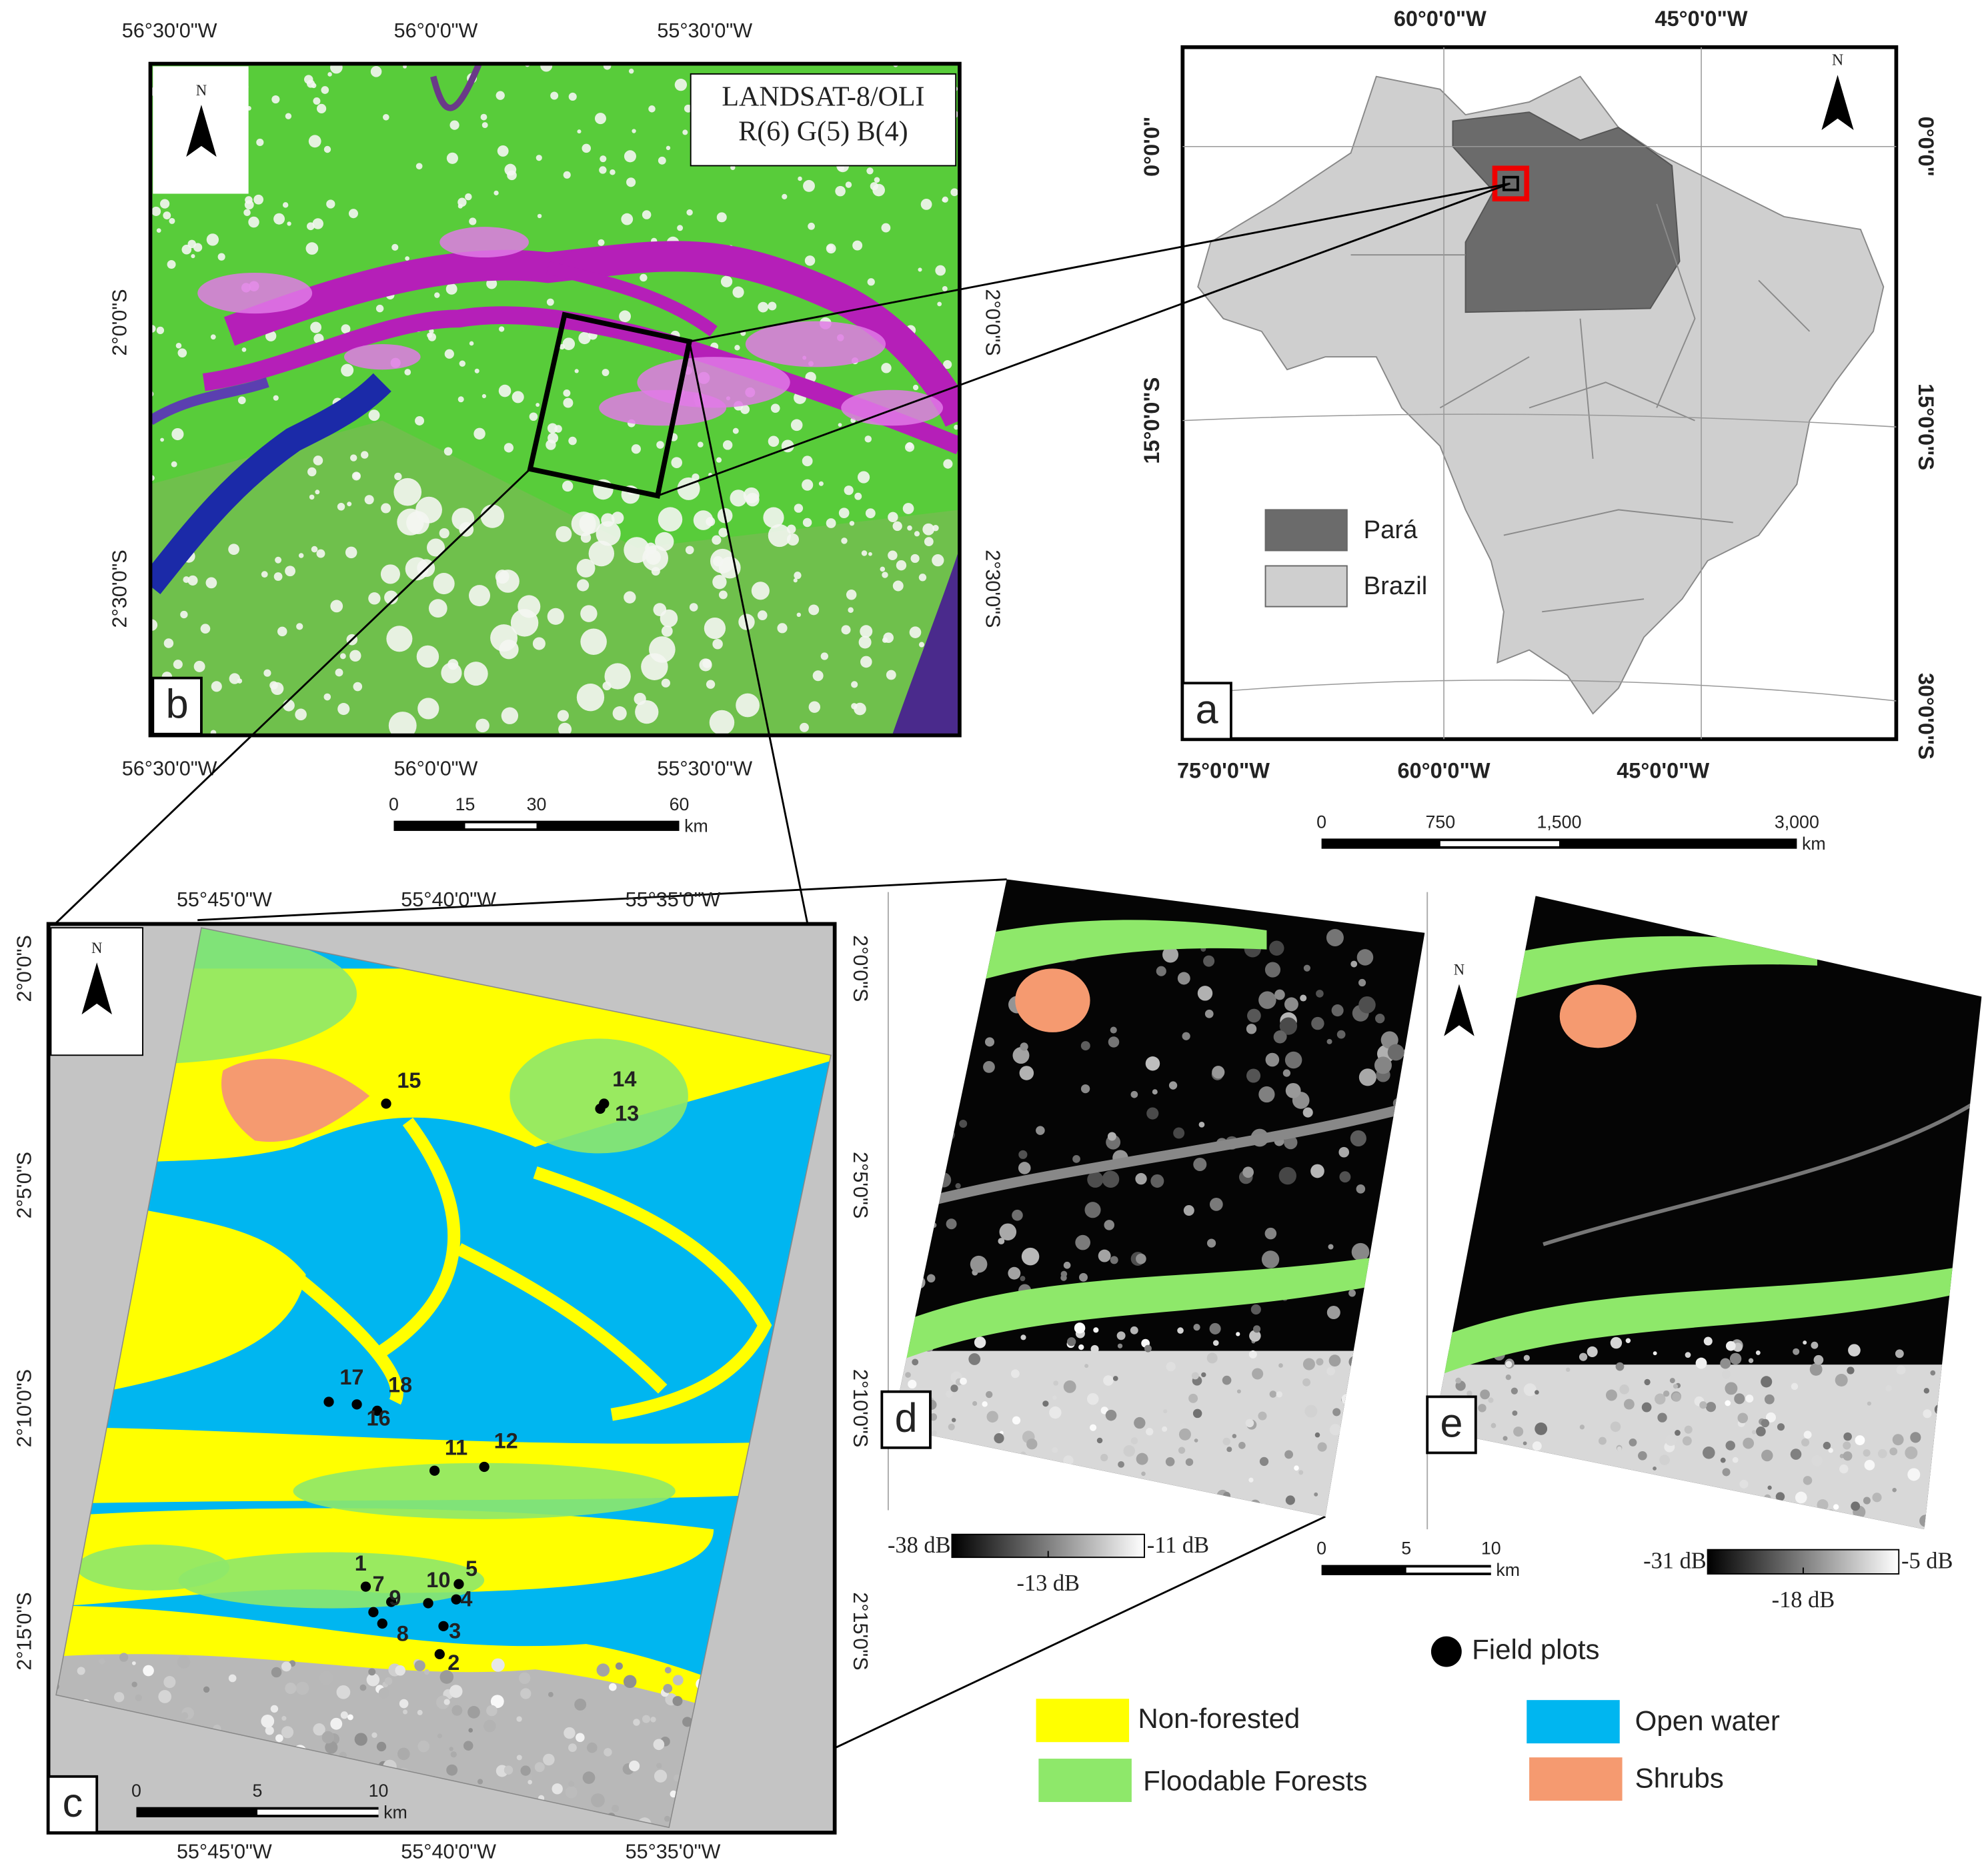  Describe the element at coordinates (861, 1408) in the screenshot. I see `lat-tick: 2°10'0"S` at that location.